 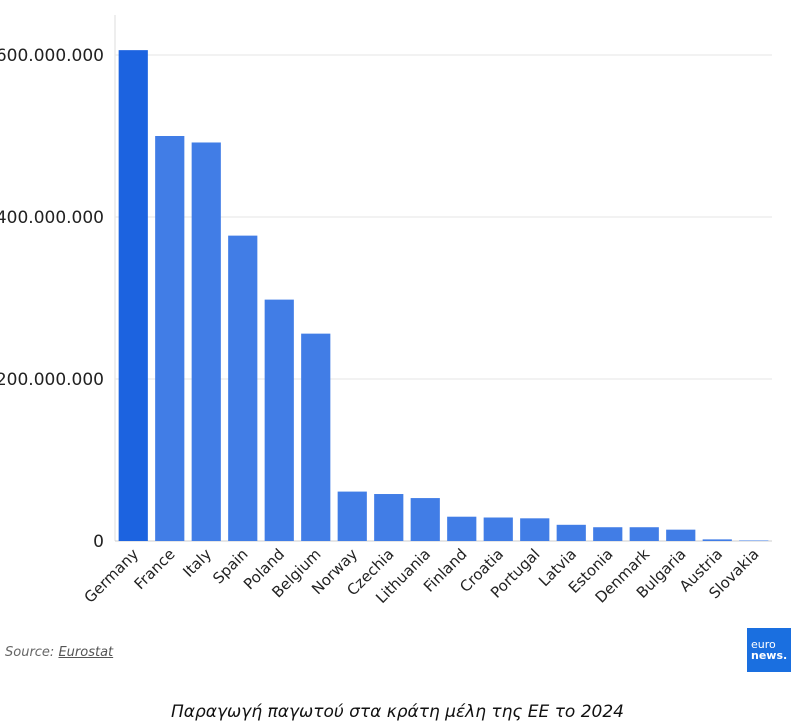 What do you see at coordinates (462, 528) in the screenshot?
I see `bar-finland` at bounding box center [462, 528].